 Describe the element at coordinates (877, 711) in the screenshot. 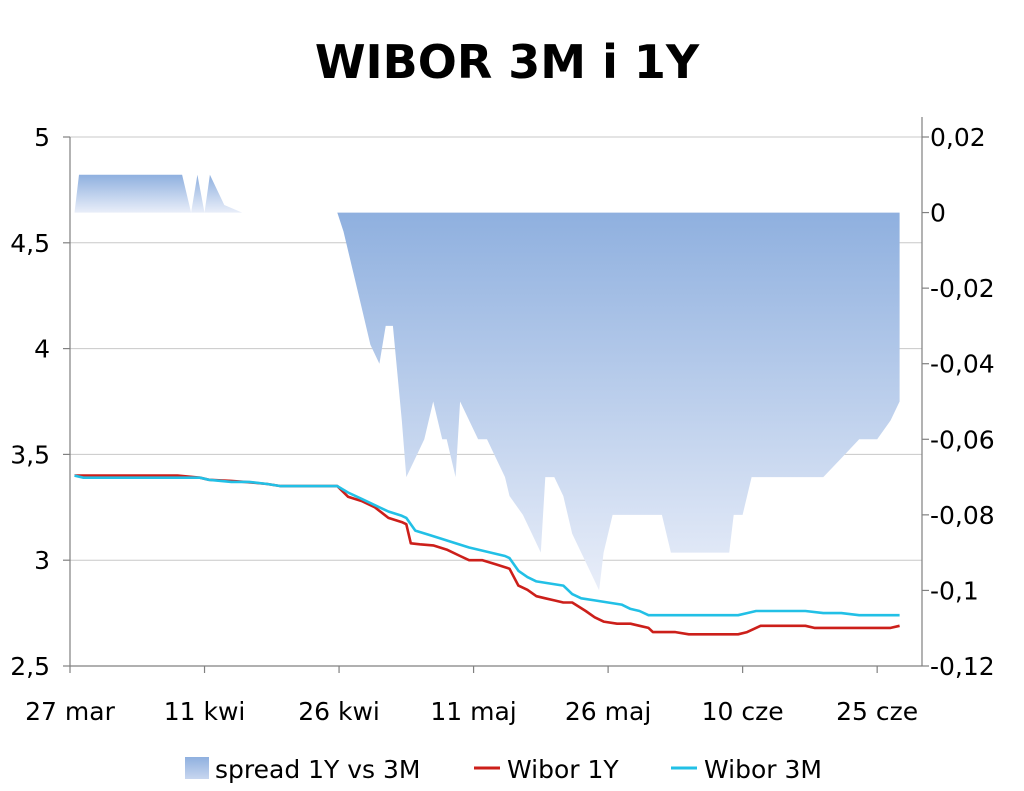

I see `x-tick-label-6: 25 cze` at that location.